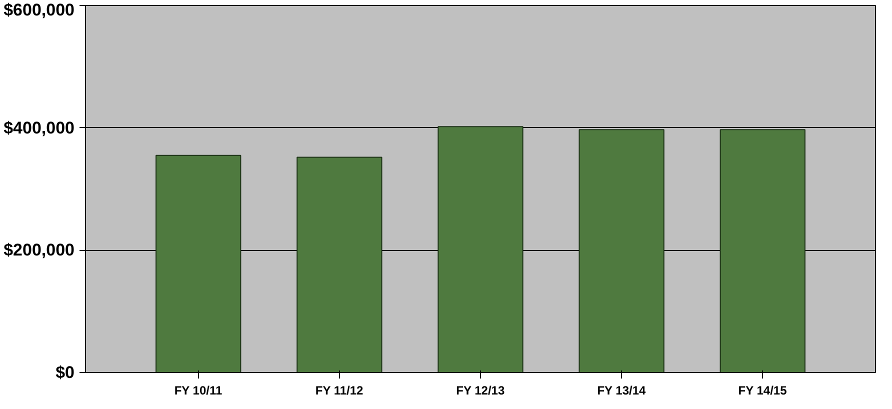 The height and width of the screenshot is (409, 892). I want to click on x-tick-label: FY 11/12, so click(339, 391).